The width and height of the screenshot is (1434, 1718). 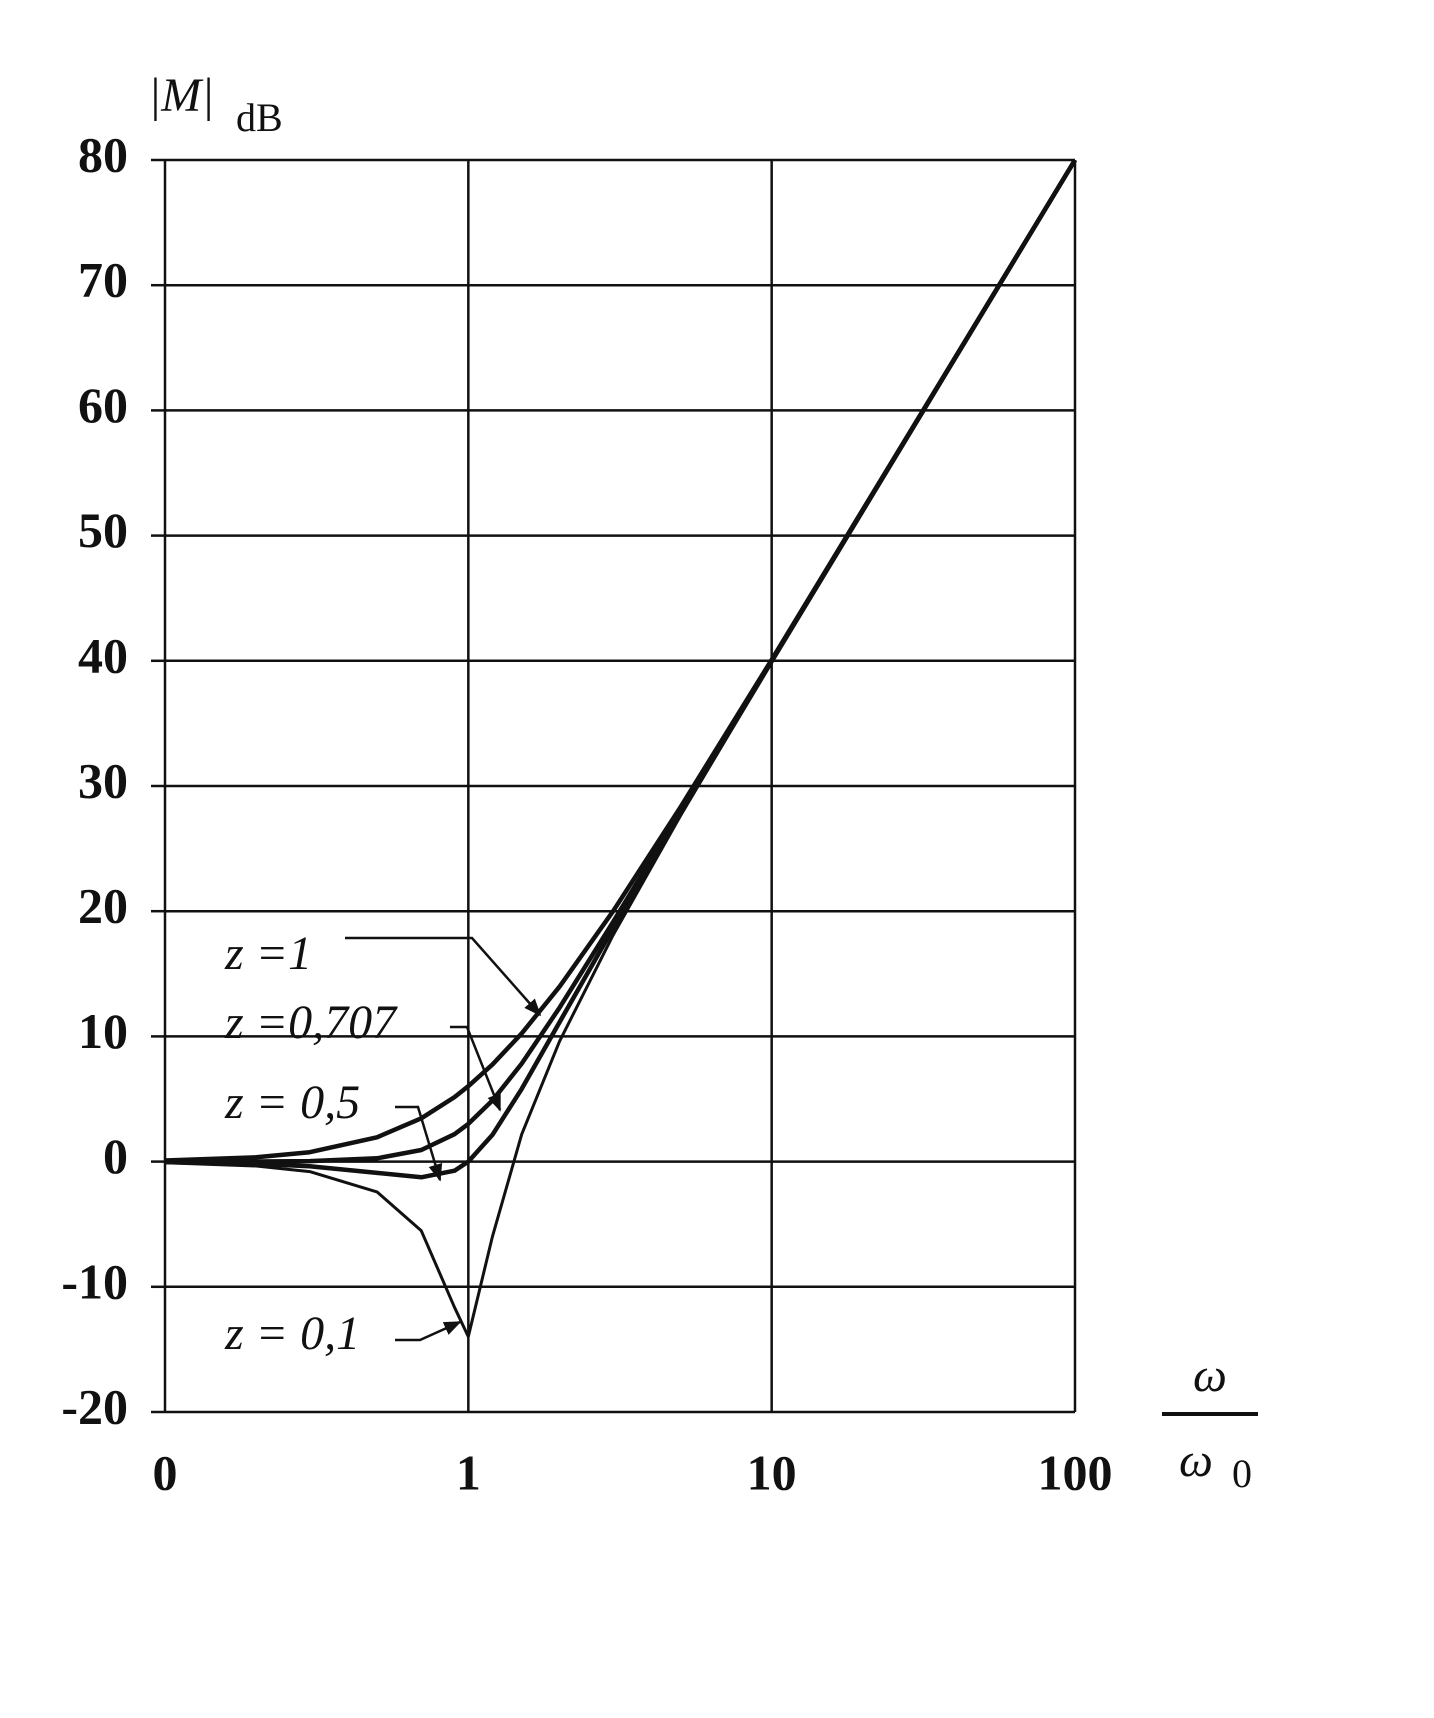 I want to click on y-tick-label: 30, so click(x=103, y=780).